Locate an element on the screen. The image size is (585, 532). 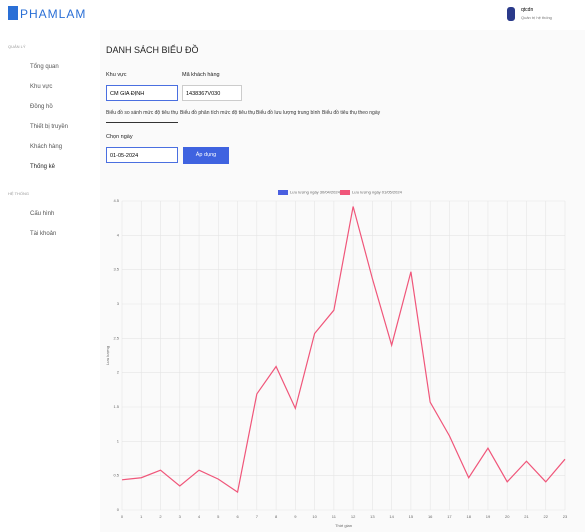
y-tick-label: 4 is located at coordinates (118, 234).